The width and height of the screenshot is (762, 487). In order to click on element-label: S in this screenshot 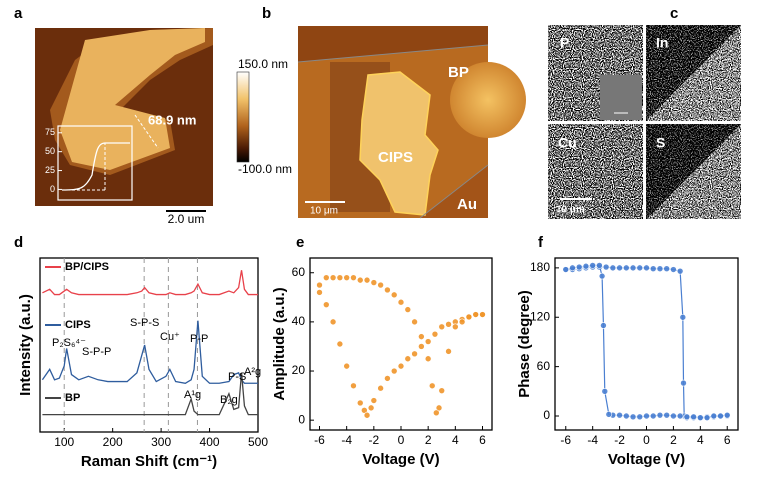, I will do `click(660, 143)`.